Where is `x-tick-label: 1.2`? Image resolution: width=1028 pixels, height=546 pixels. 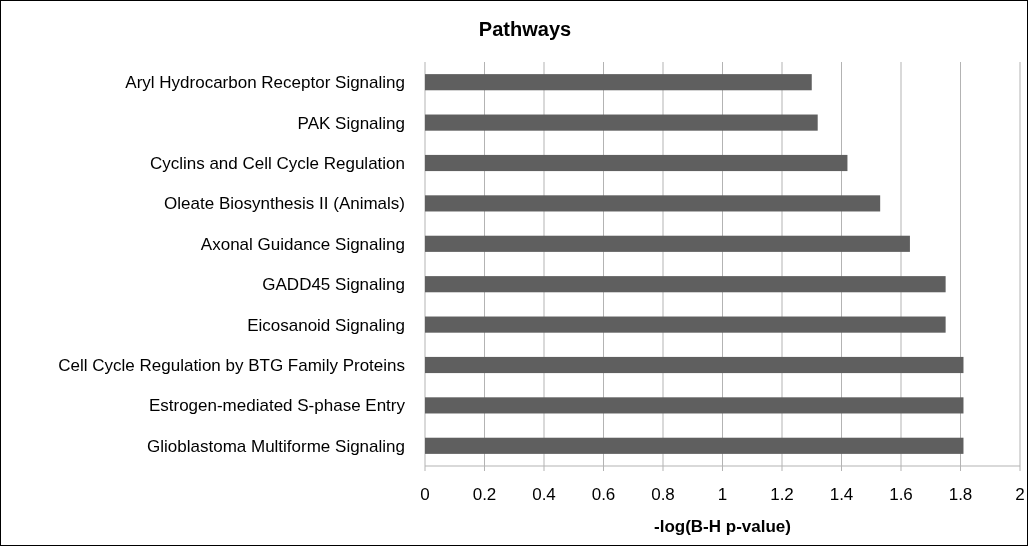
x-tick-label: 1.2 is located at coordinates (782, 494).